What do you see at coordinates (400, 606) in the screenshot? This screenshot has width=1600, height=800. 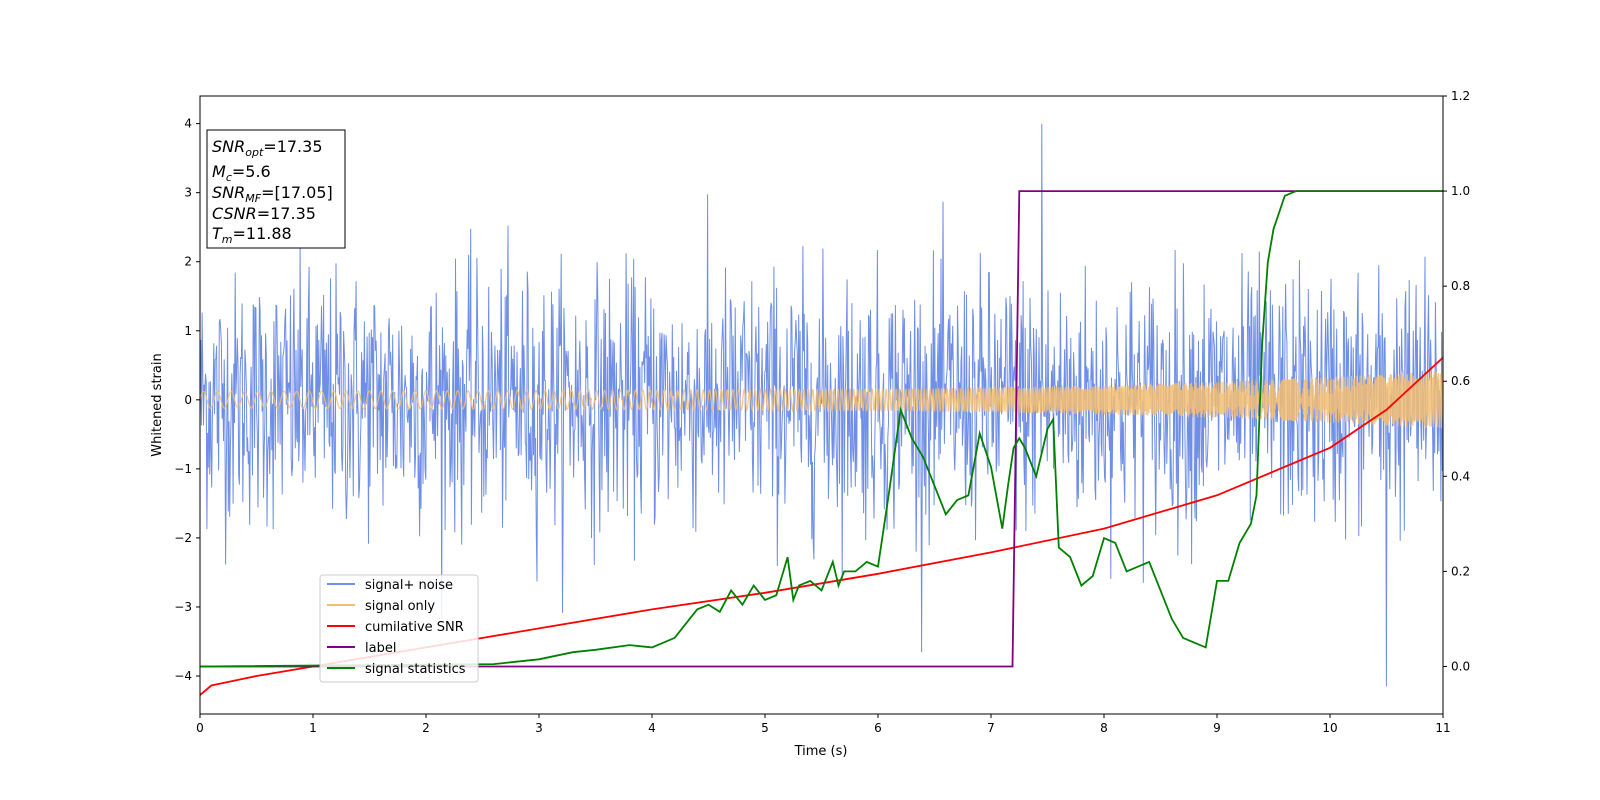 I see `legend-label-signal: signal only` at bounding box center [400, 606].